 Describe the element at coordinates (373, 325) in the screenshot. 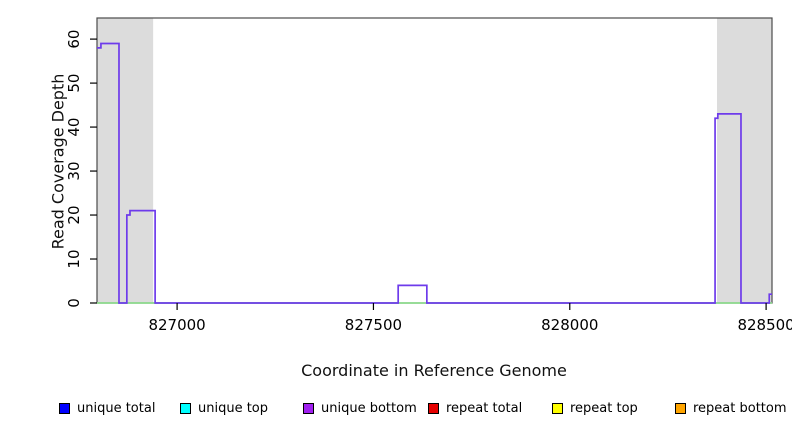

I see `x-axis-tick-label: 827500` at that location.